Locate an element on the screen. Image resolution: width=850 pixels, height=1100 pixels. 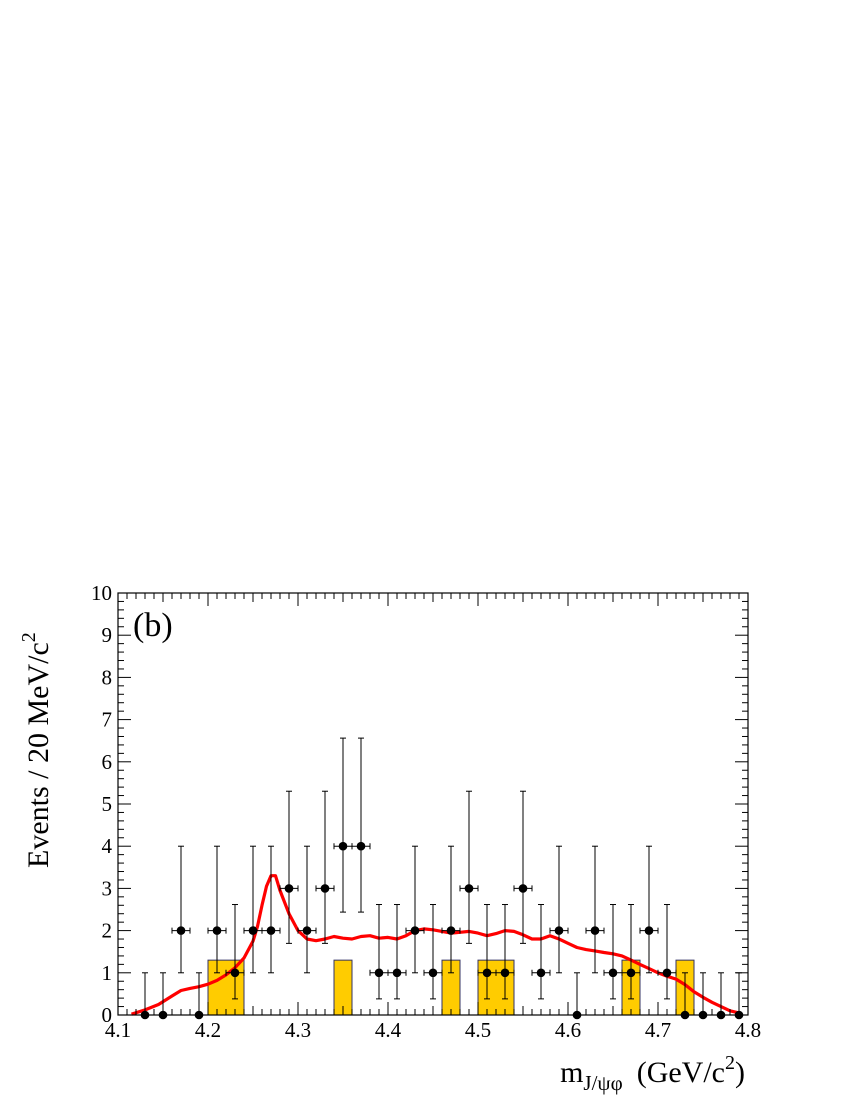
x-tick-label: 4.6 is located at coordinates (568, 1030).